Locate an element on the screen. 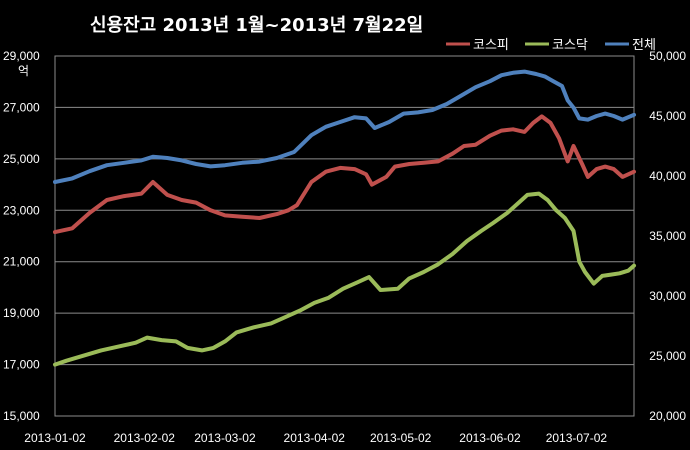 Image resolution: width=690 pixels, height=450 pixels. right-tick-label: 20,000 is located at coordinates (667, 416).